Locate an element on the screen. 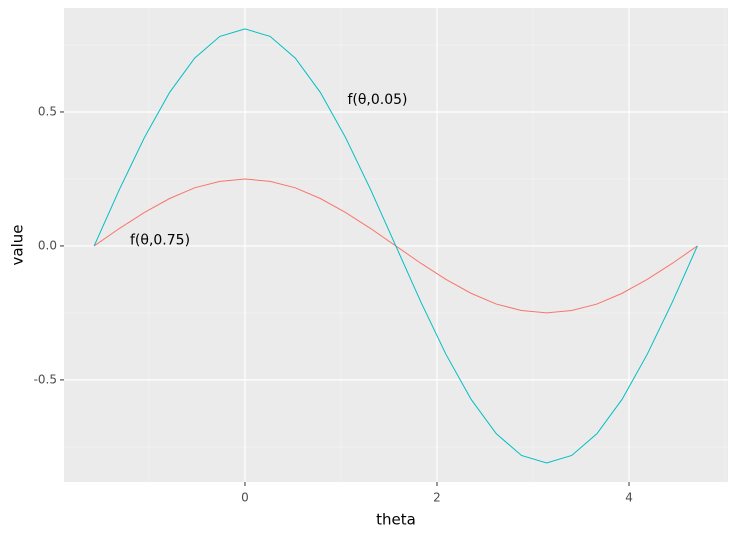 Image resolution: width=742 pixels, height=536 pixels. y-tick-label: 0.5 is located at coordinates (47, 111).